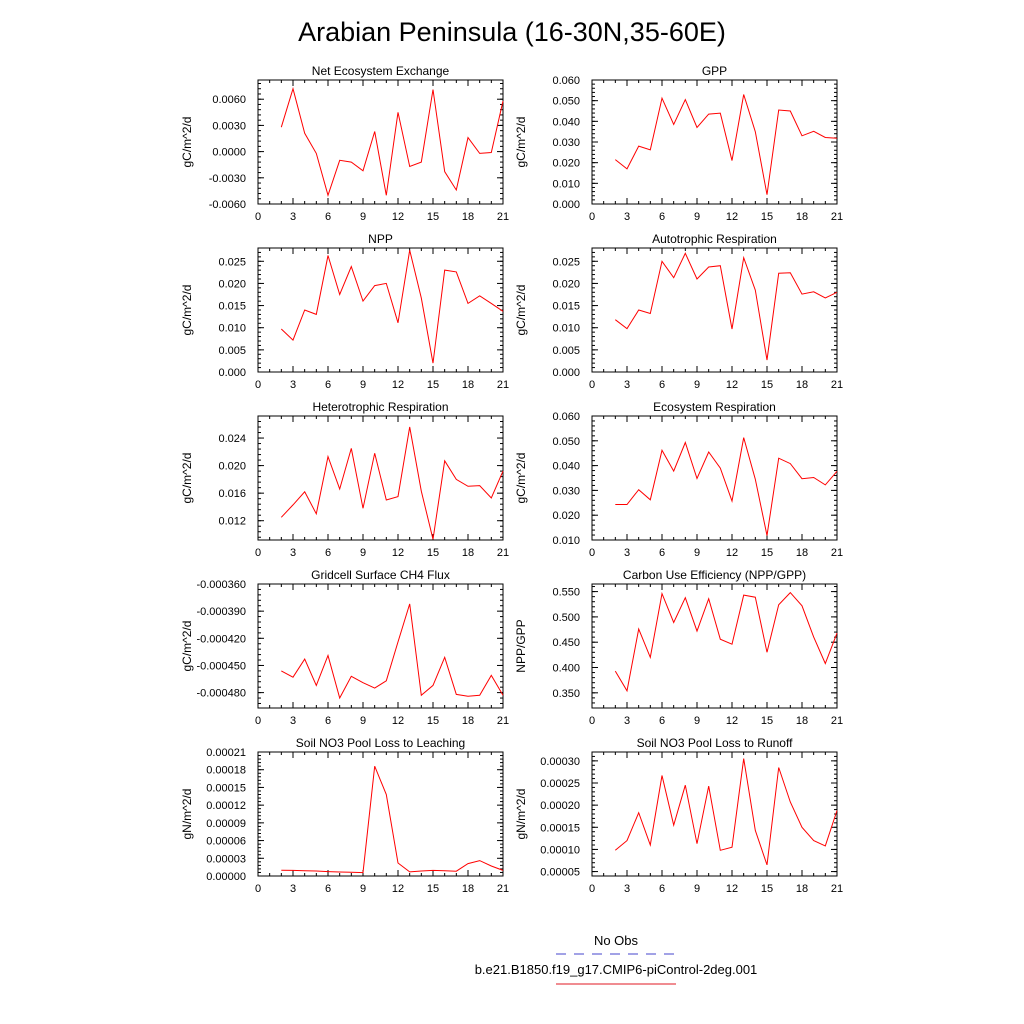 Image resolution: width=1024 pixels, height=1024 pixels. What do you see at coordinates (232, 494) in the screenshot?
I see `y-tick-label: 0.016` at bounding box center [232, 494].